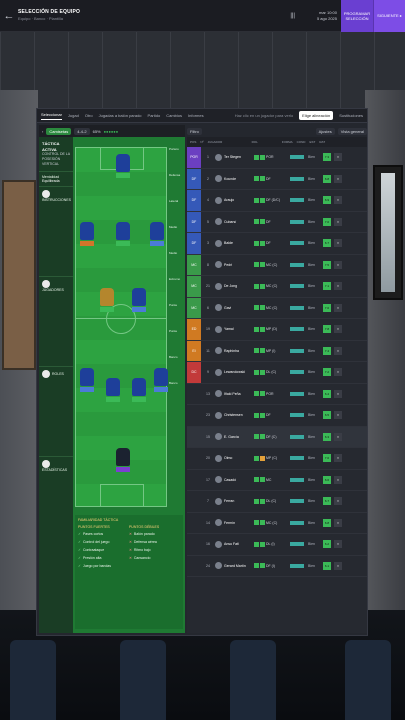 Image resolution: width=405 pixels, height=720 pixels. What do you see at coordinates (277, 222) in the screenshot?
I see `table-row: DF 5 Cubarsí DF Bien 7.0 ▾` at bounding box center [277, 222].